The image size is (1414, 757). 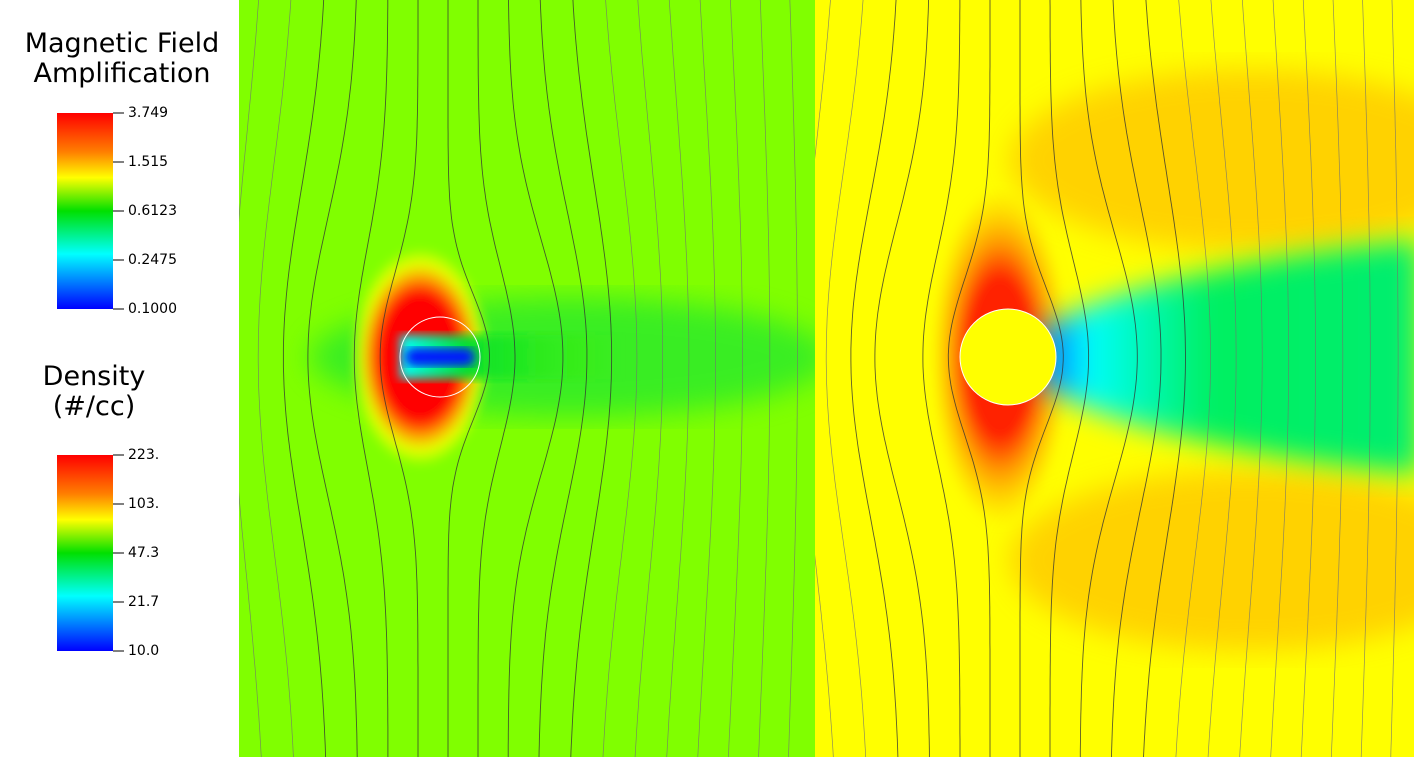 I want to click on flank-bottom, so click(x=1212, y=560).